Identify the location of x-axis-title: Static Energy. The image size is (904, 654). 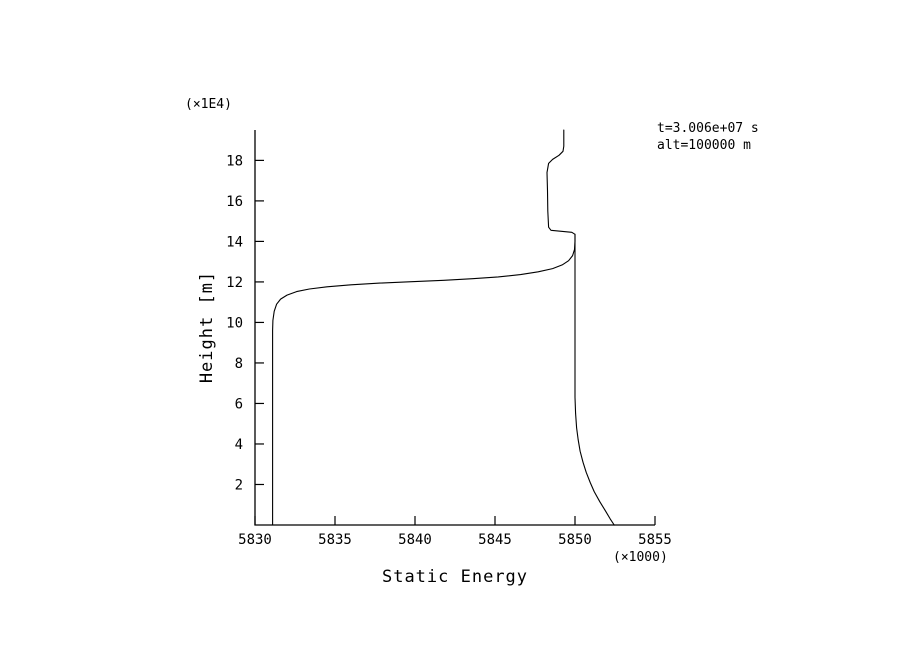
(455, 577).